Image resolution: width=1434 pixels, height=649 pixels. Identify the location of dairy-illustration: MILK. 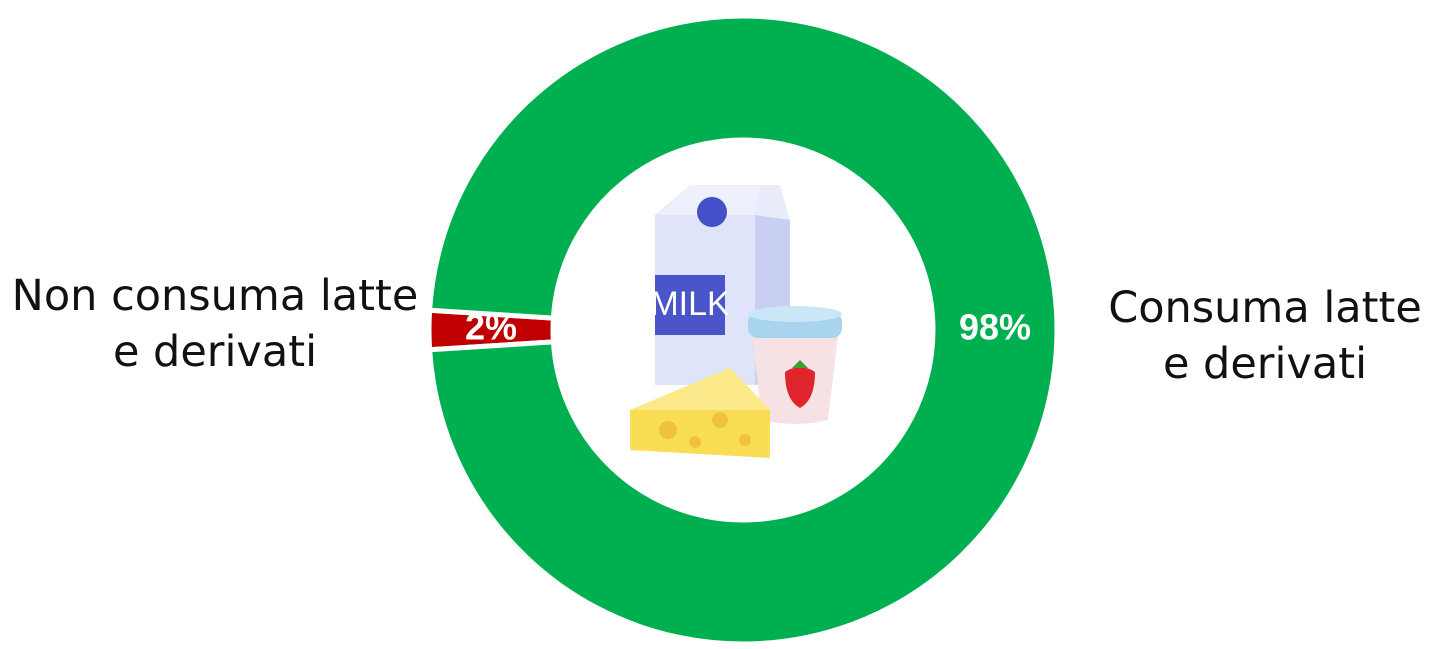
(736, 321).